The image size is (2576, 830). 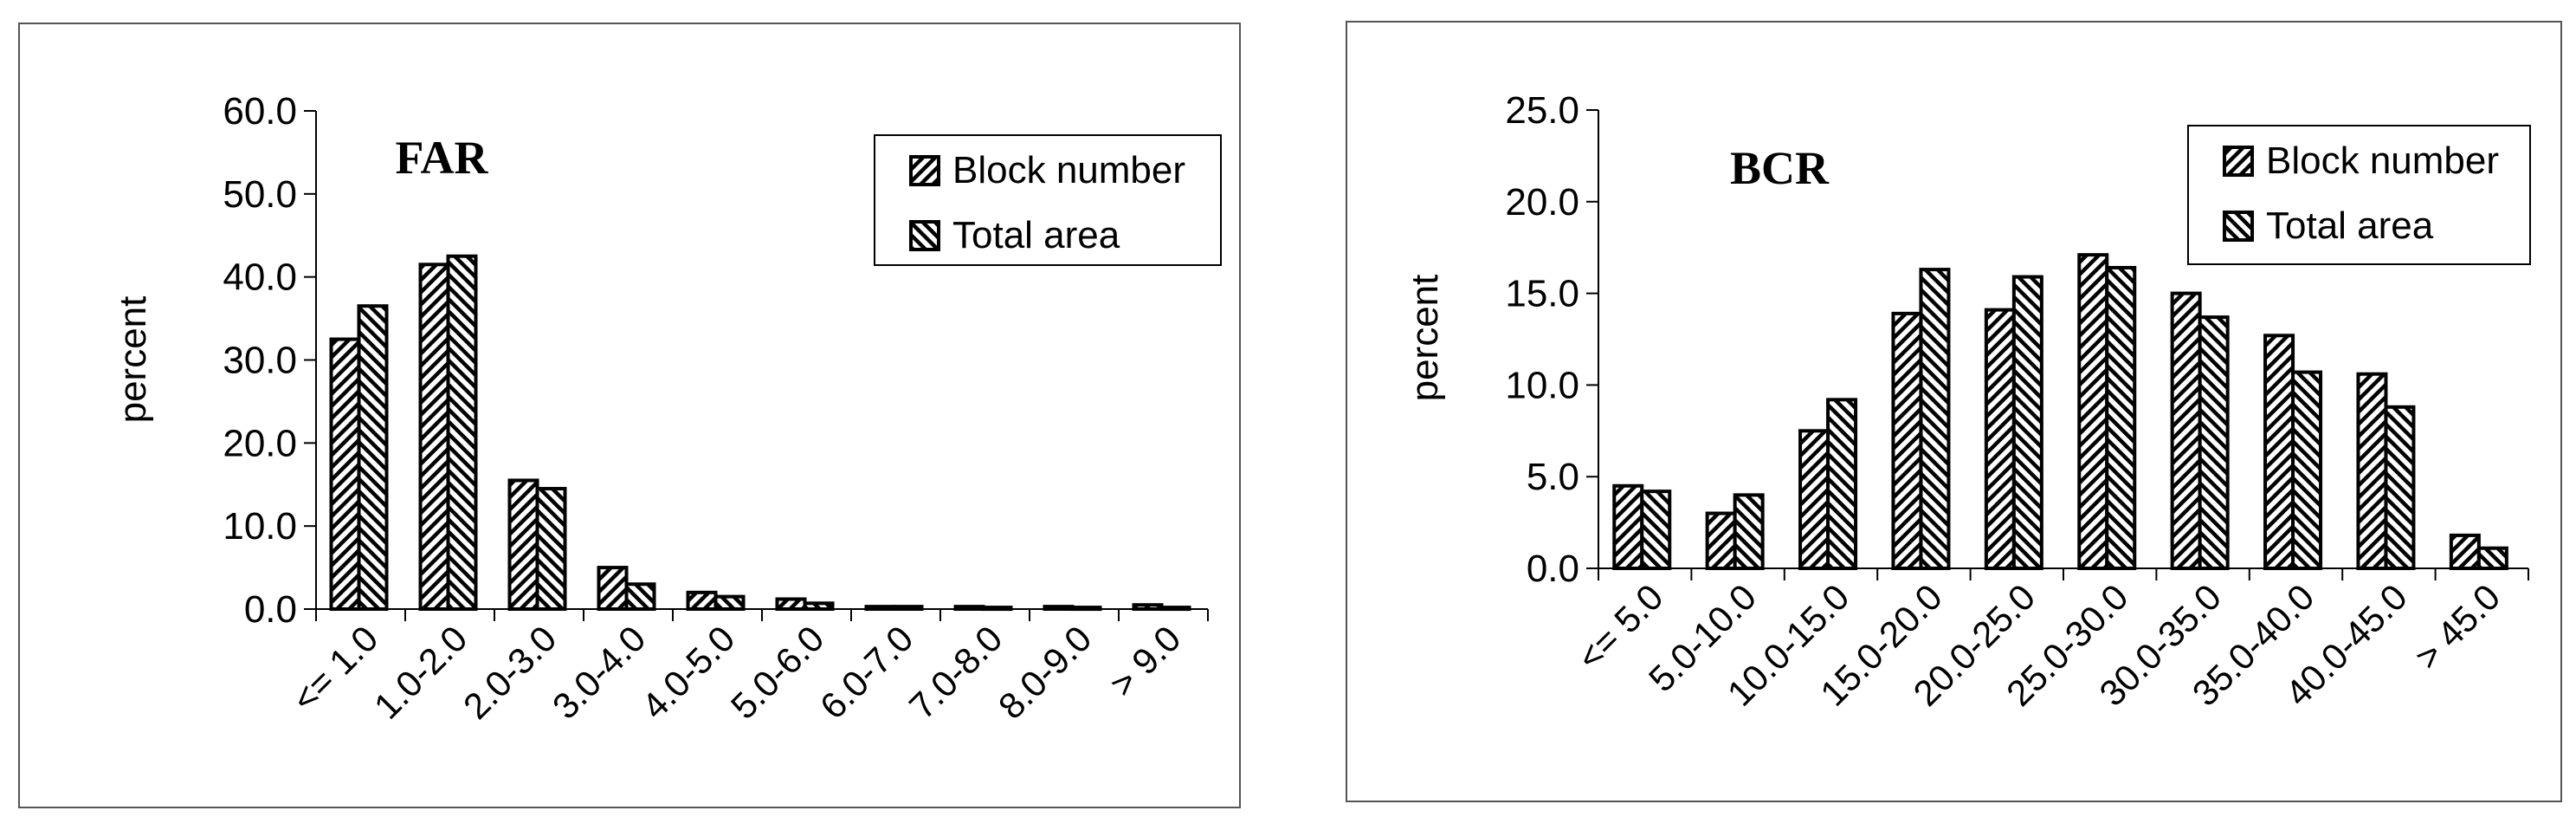 I want to click on y-tick-label: 50.0, so click(x=260, y=194).